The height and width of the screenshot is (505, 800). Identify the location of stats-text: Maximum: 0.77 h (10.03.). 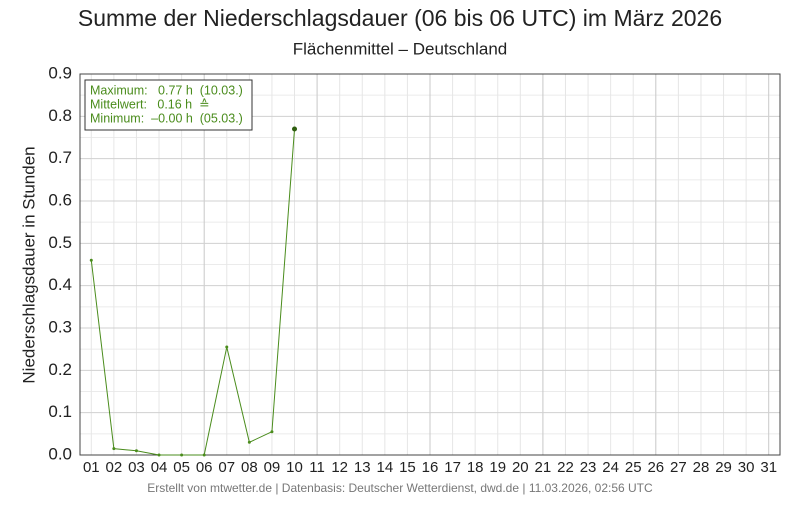
(166, 90).